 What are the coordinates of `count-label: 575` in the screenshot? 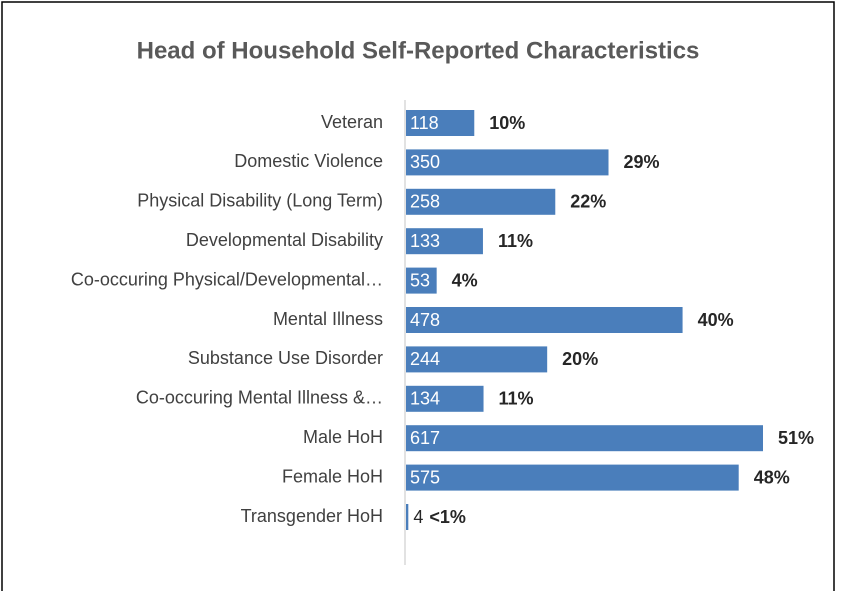 It's located at (425, 477).